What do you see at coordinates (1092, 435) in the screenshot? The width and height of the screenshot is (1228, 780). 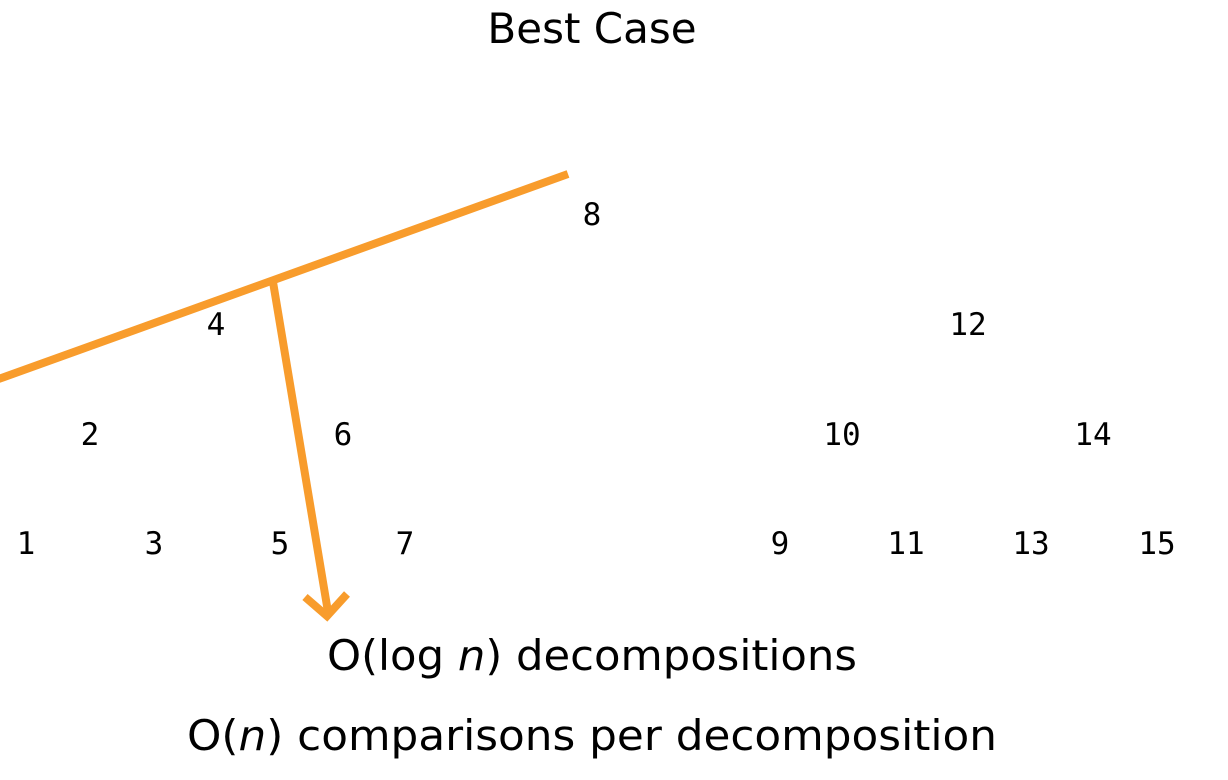 I see `tree-node: 14` at bounding box center [1092, 435].